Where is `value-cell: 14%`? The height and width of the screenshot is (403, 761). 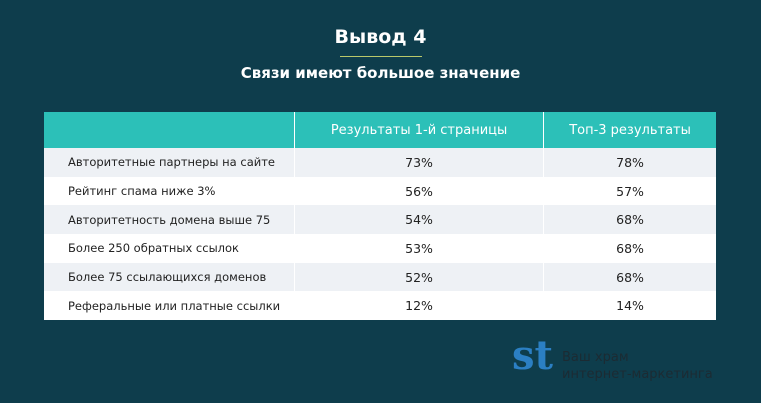 value-cell: 14% is located at coordinates (629, 306).